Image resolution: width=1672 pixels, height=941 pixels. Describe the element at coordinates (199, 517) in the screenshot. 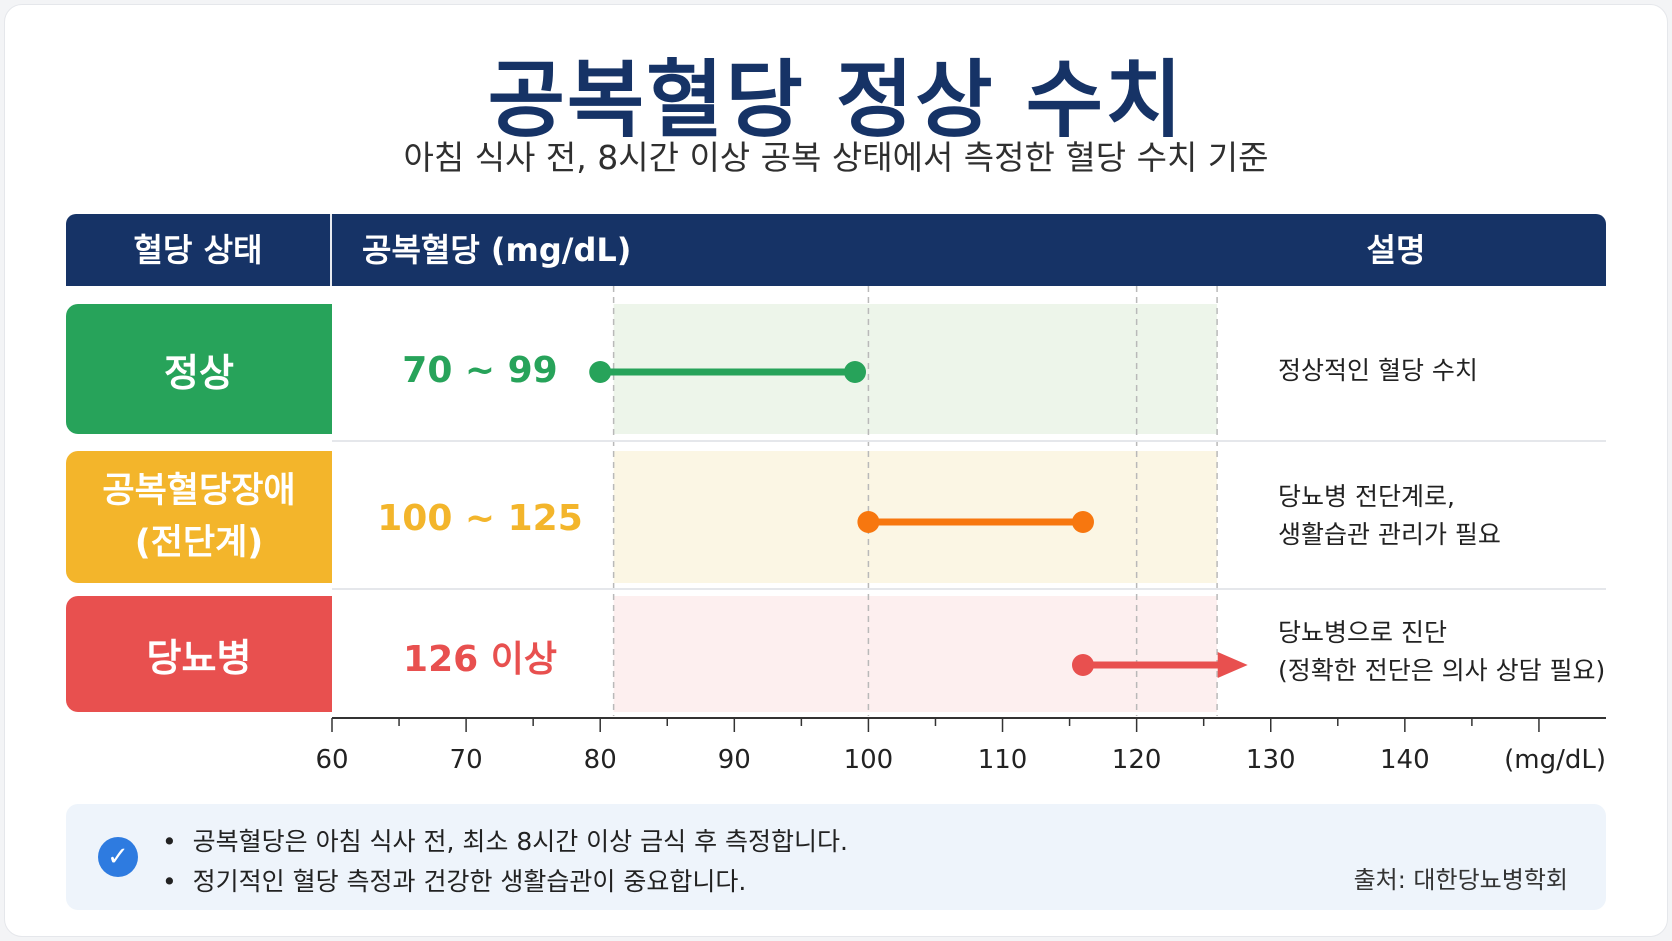

I see `row-label-pre: 공복혈당장애 (전단계)` at that location.